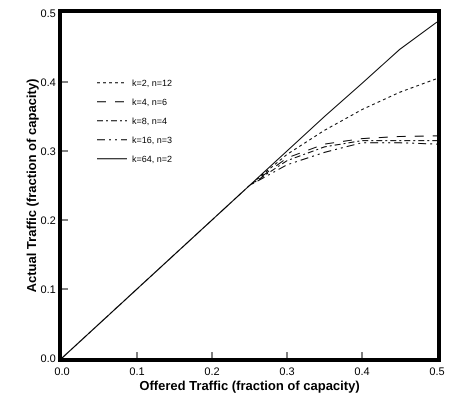 The image size is (453, 406). What do you see at coordinates (48, 14) in the screenshot?
I see `y-tick-label: 0.5` at bounding box center [48, 14].